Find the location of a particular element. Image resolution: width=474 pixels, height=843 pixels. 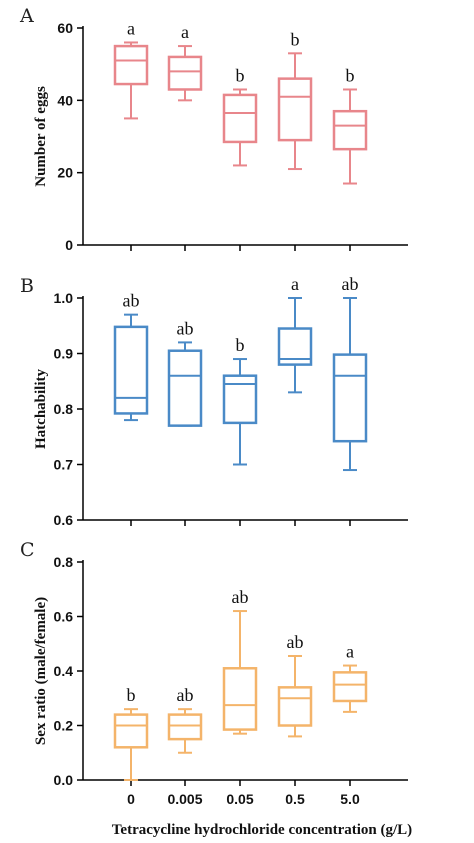

x-tick-label: 0 is located at coordinates (131, 799).